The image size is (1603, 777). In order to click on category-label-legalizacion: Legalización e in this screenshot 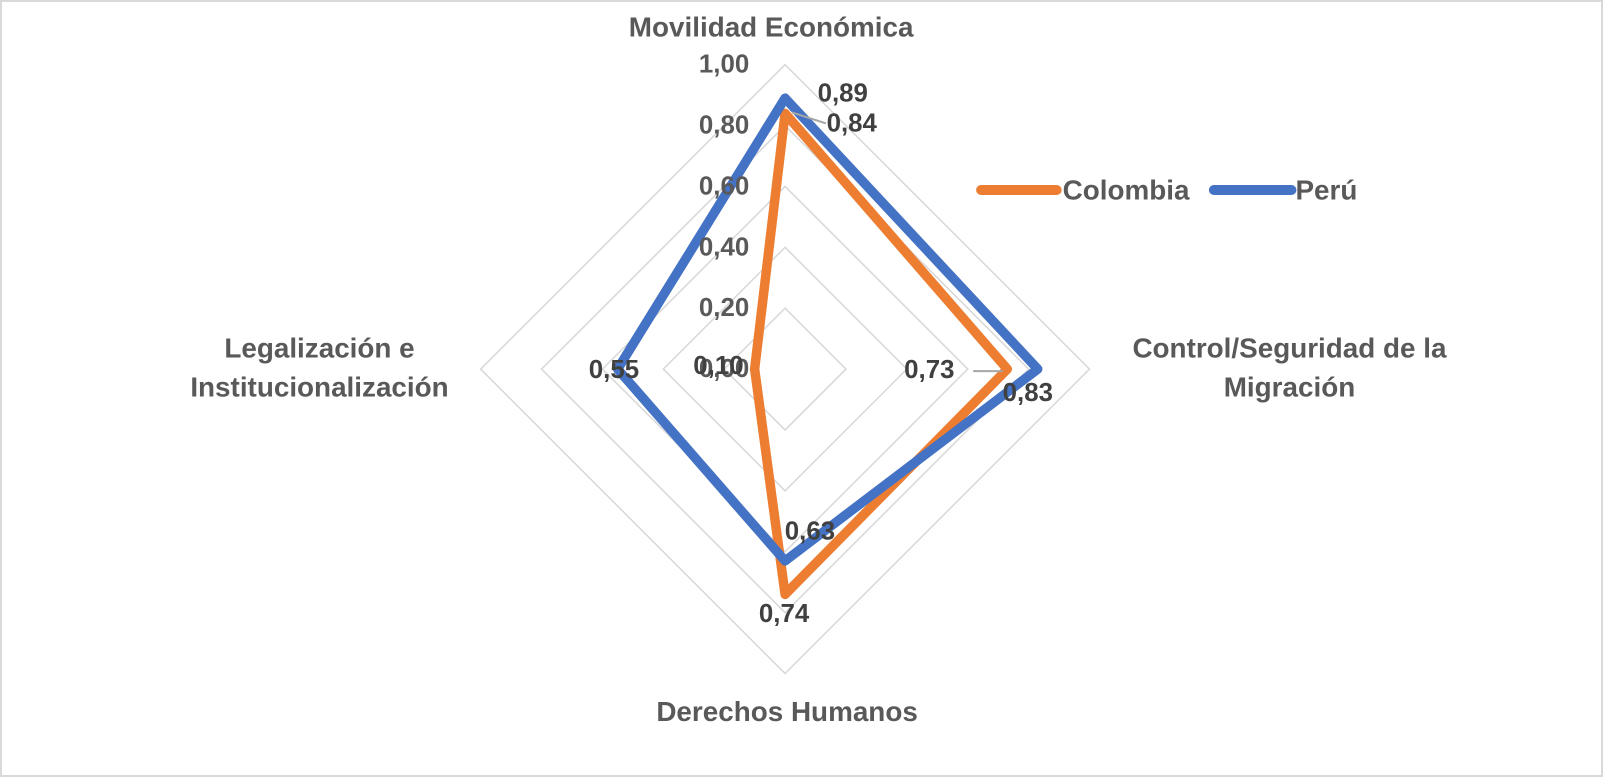, I will do `click(319, 348)`.